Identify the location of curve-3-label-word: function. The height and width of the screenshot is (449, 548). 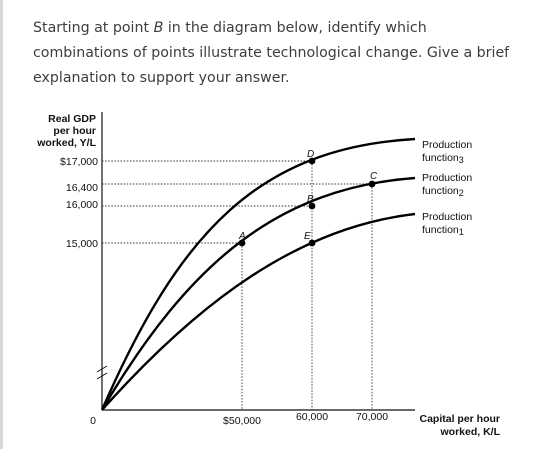
(440, 158).